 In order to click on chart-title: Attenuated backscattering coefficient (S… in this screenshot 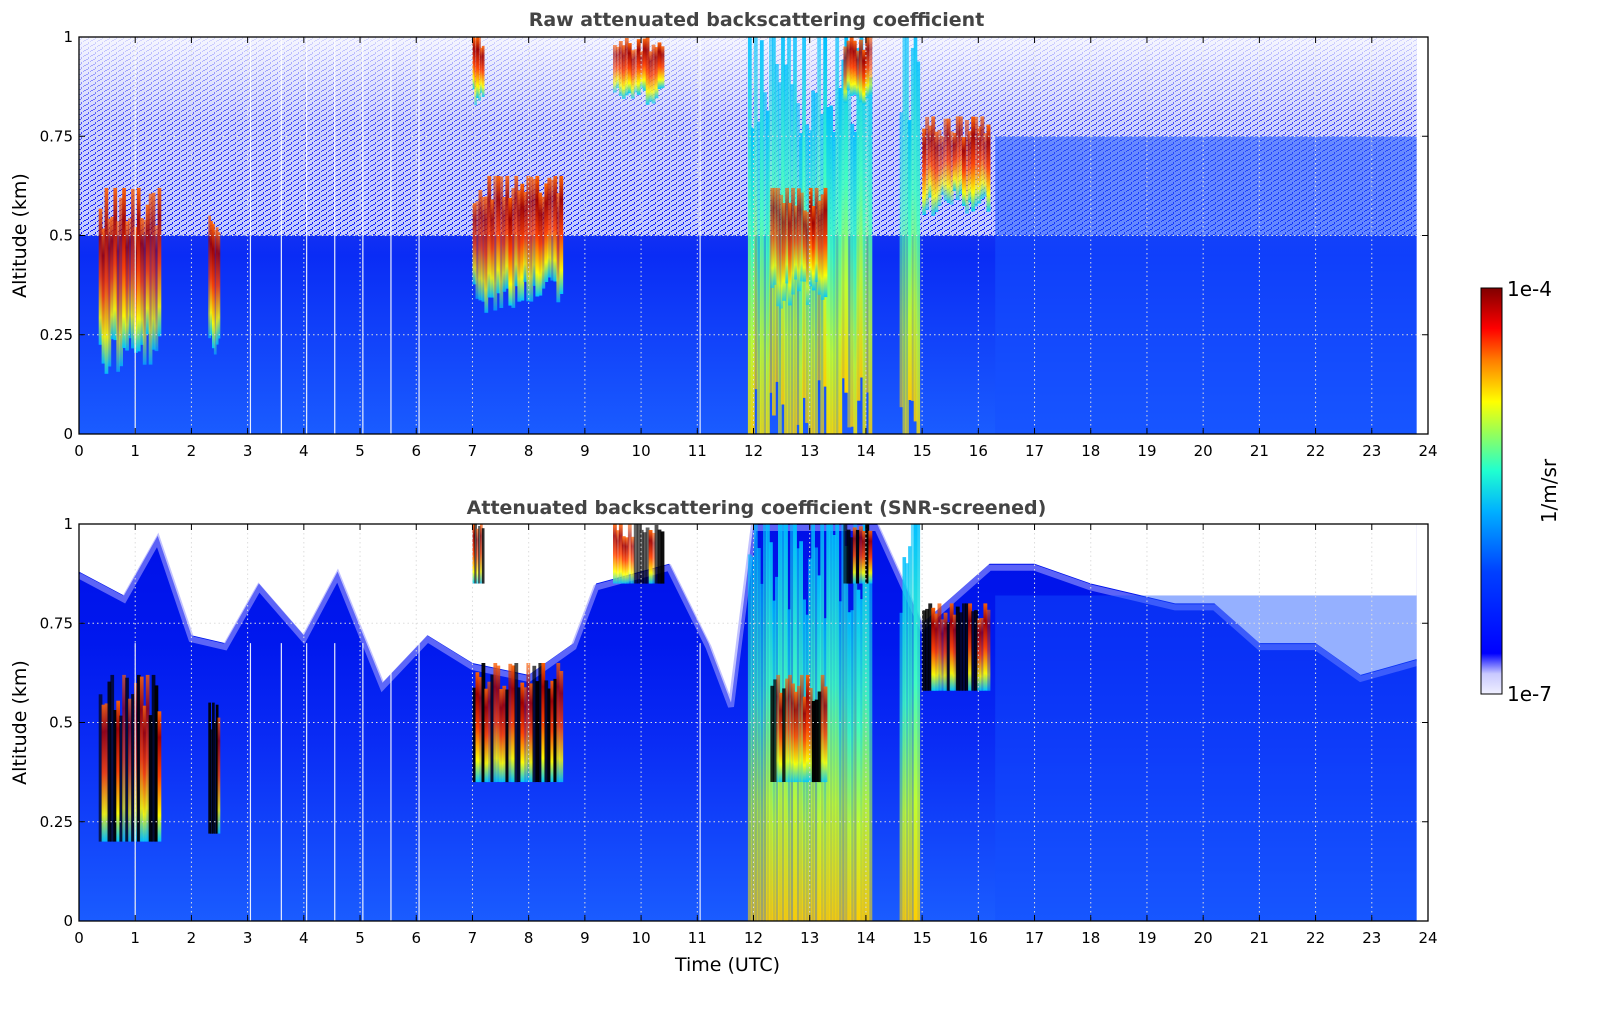, I will do `click(757, 508)`.